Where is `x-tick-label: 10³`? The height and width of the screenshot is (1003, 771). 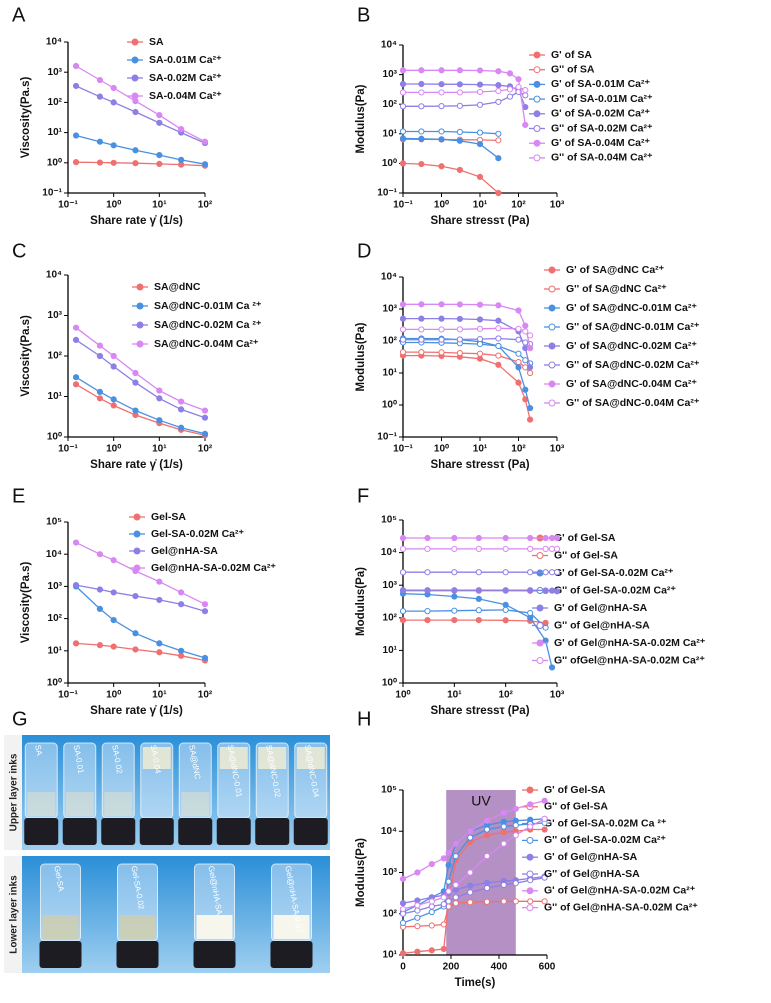 x-tick-label: 10³ is located at coordinates (557, 205).